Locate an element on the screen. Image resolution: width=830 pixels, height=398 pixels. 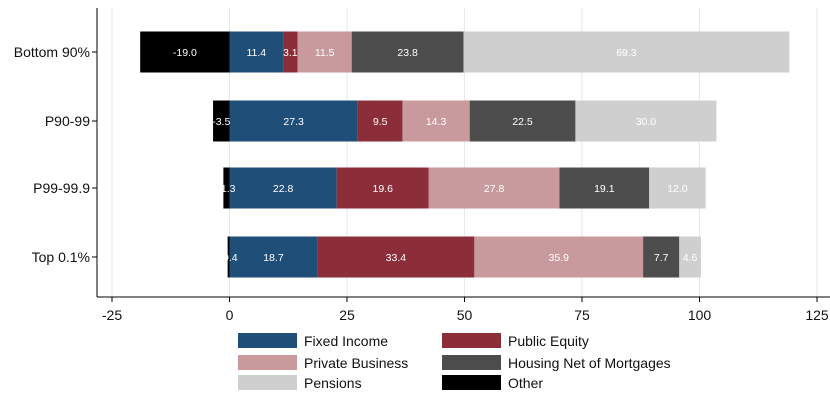
category-label-3: Top 0.1% is located at coordinates (61, 257).